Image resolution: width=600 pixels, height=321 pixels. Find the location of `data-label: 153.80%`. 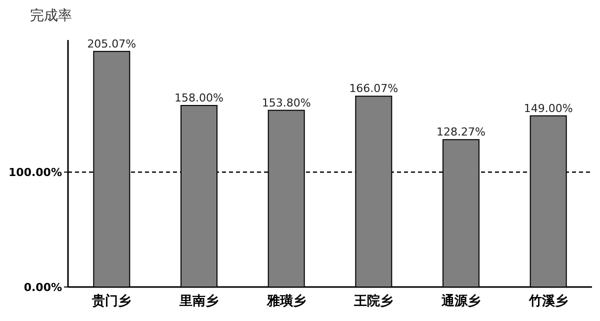

data-label: 153.80% is located at coordinates (286, 103).